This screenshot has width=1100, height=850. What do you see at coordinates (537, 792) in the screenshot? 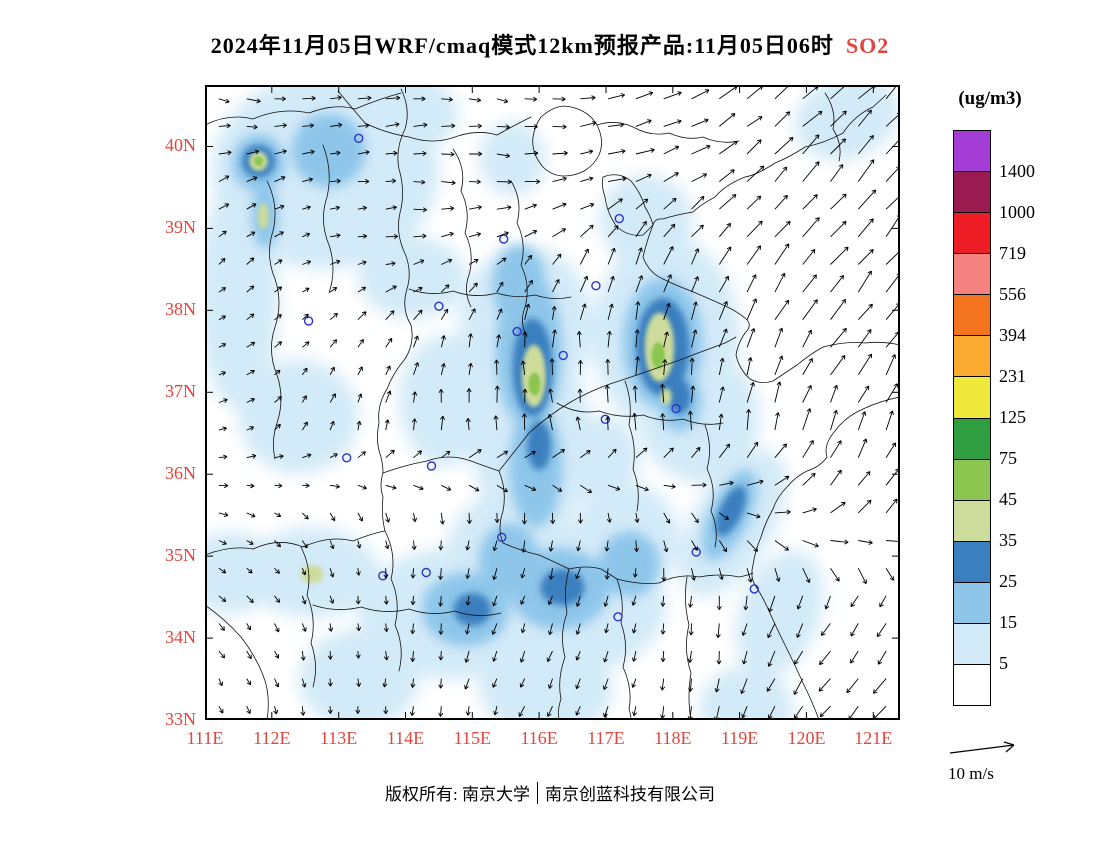
I see `footer-divider` at bounding box center [537, 792].